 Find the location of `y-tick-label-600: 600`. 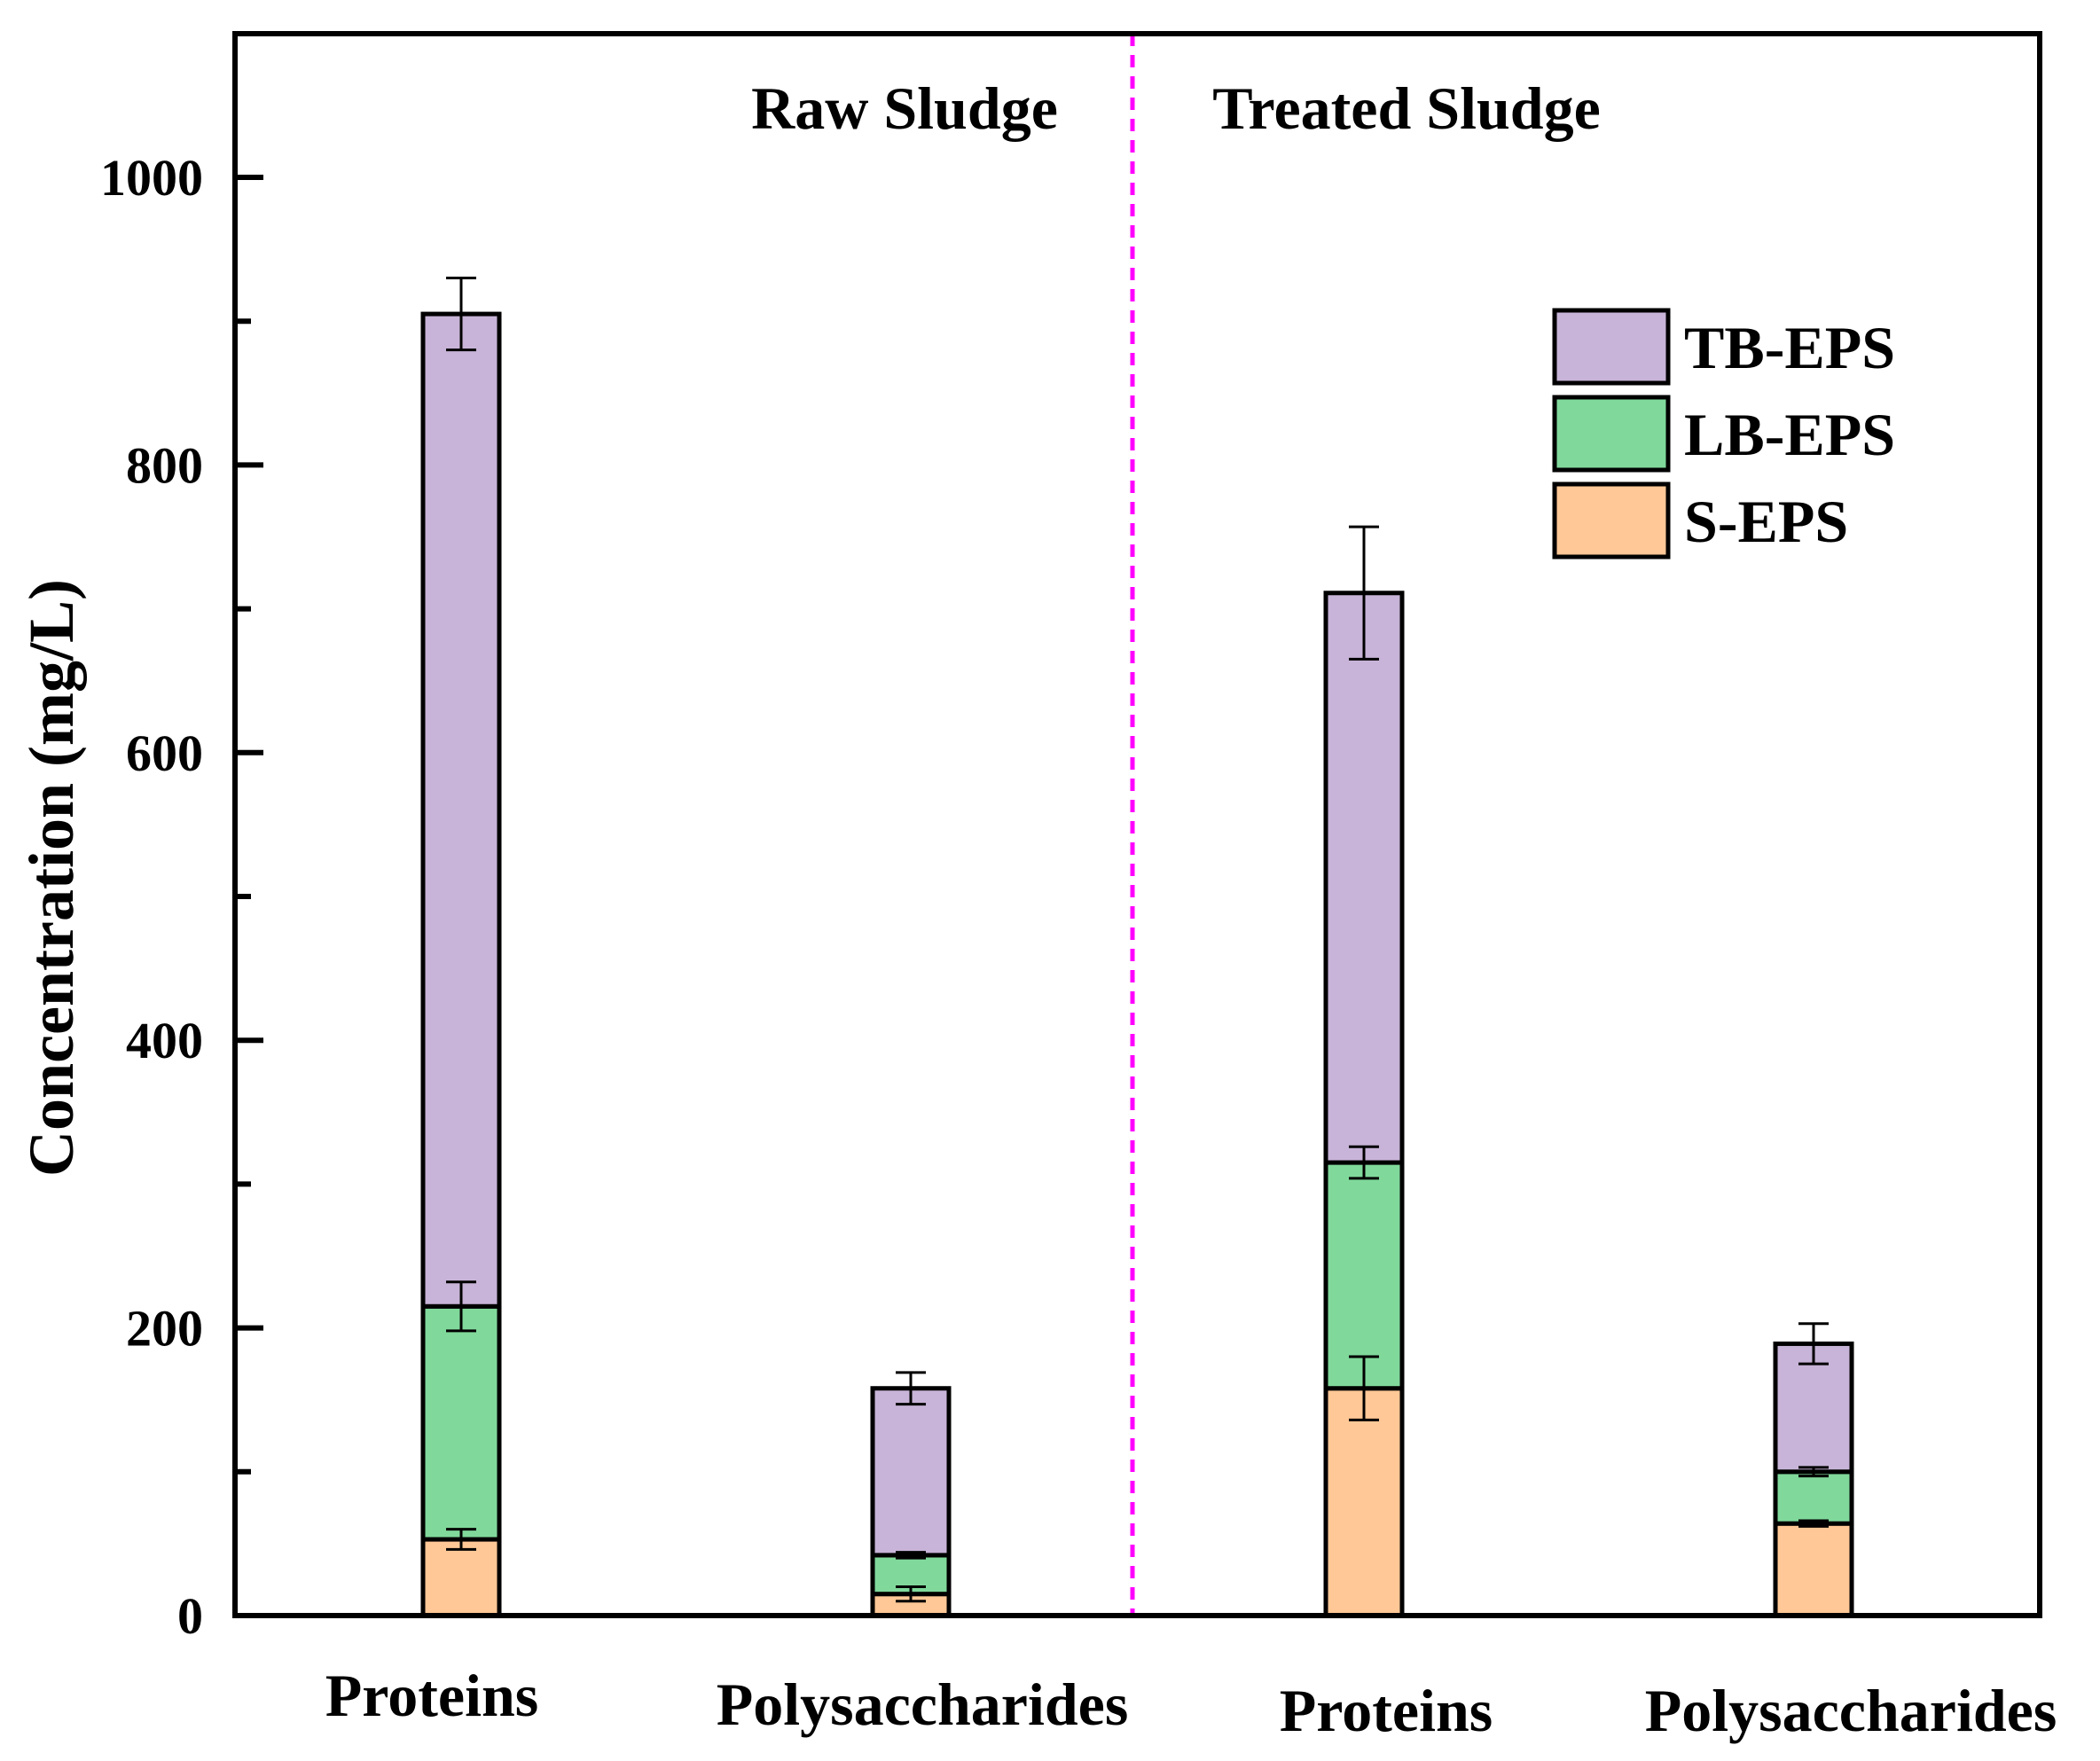

y-tick-label-600: 600 is located at coordinates (164, 753).